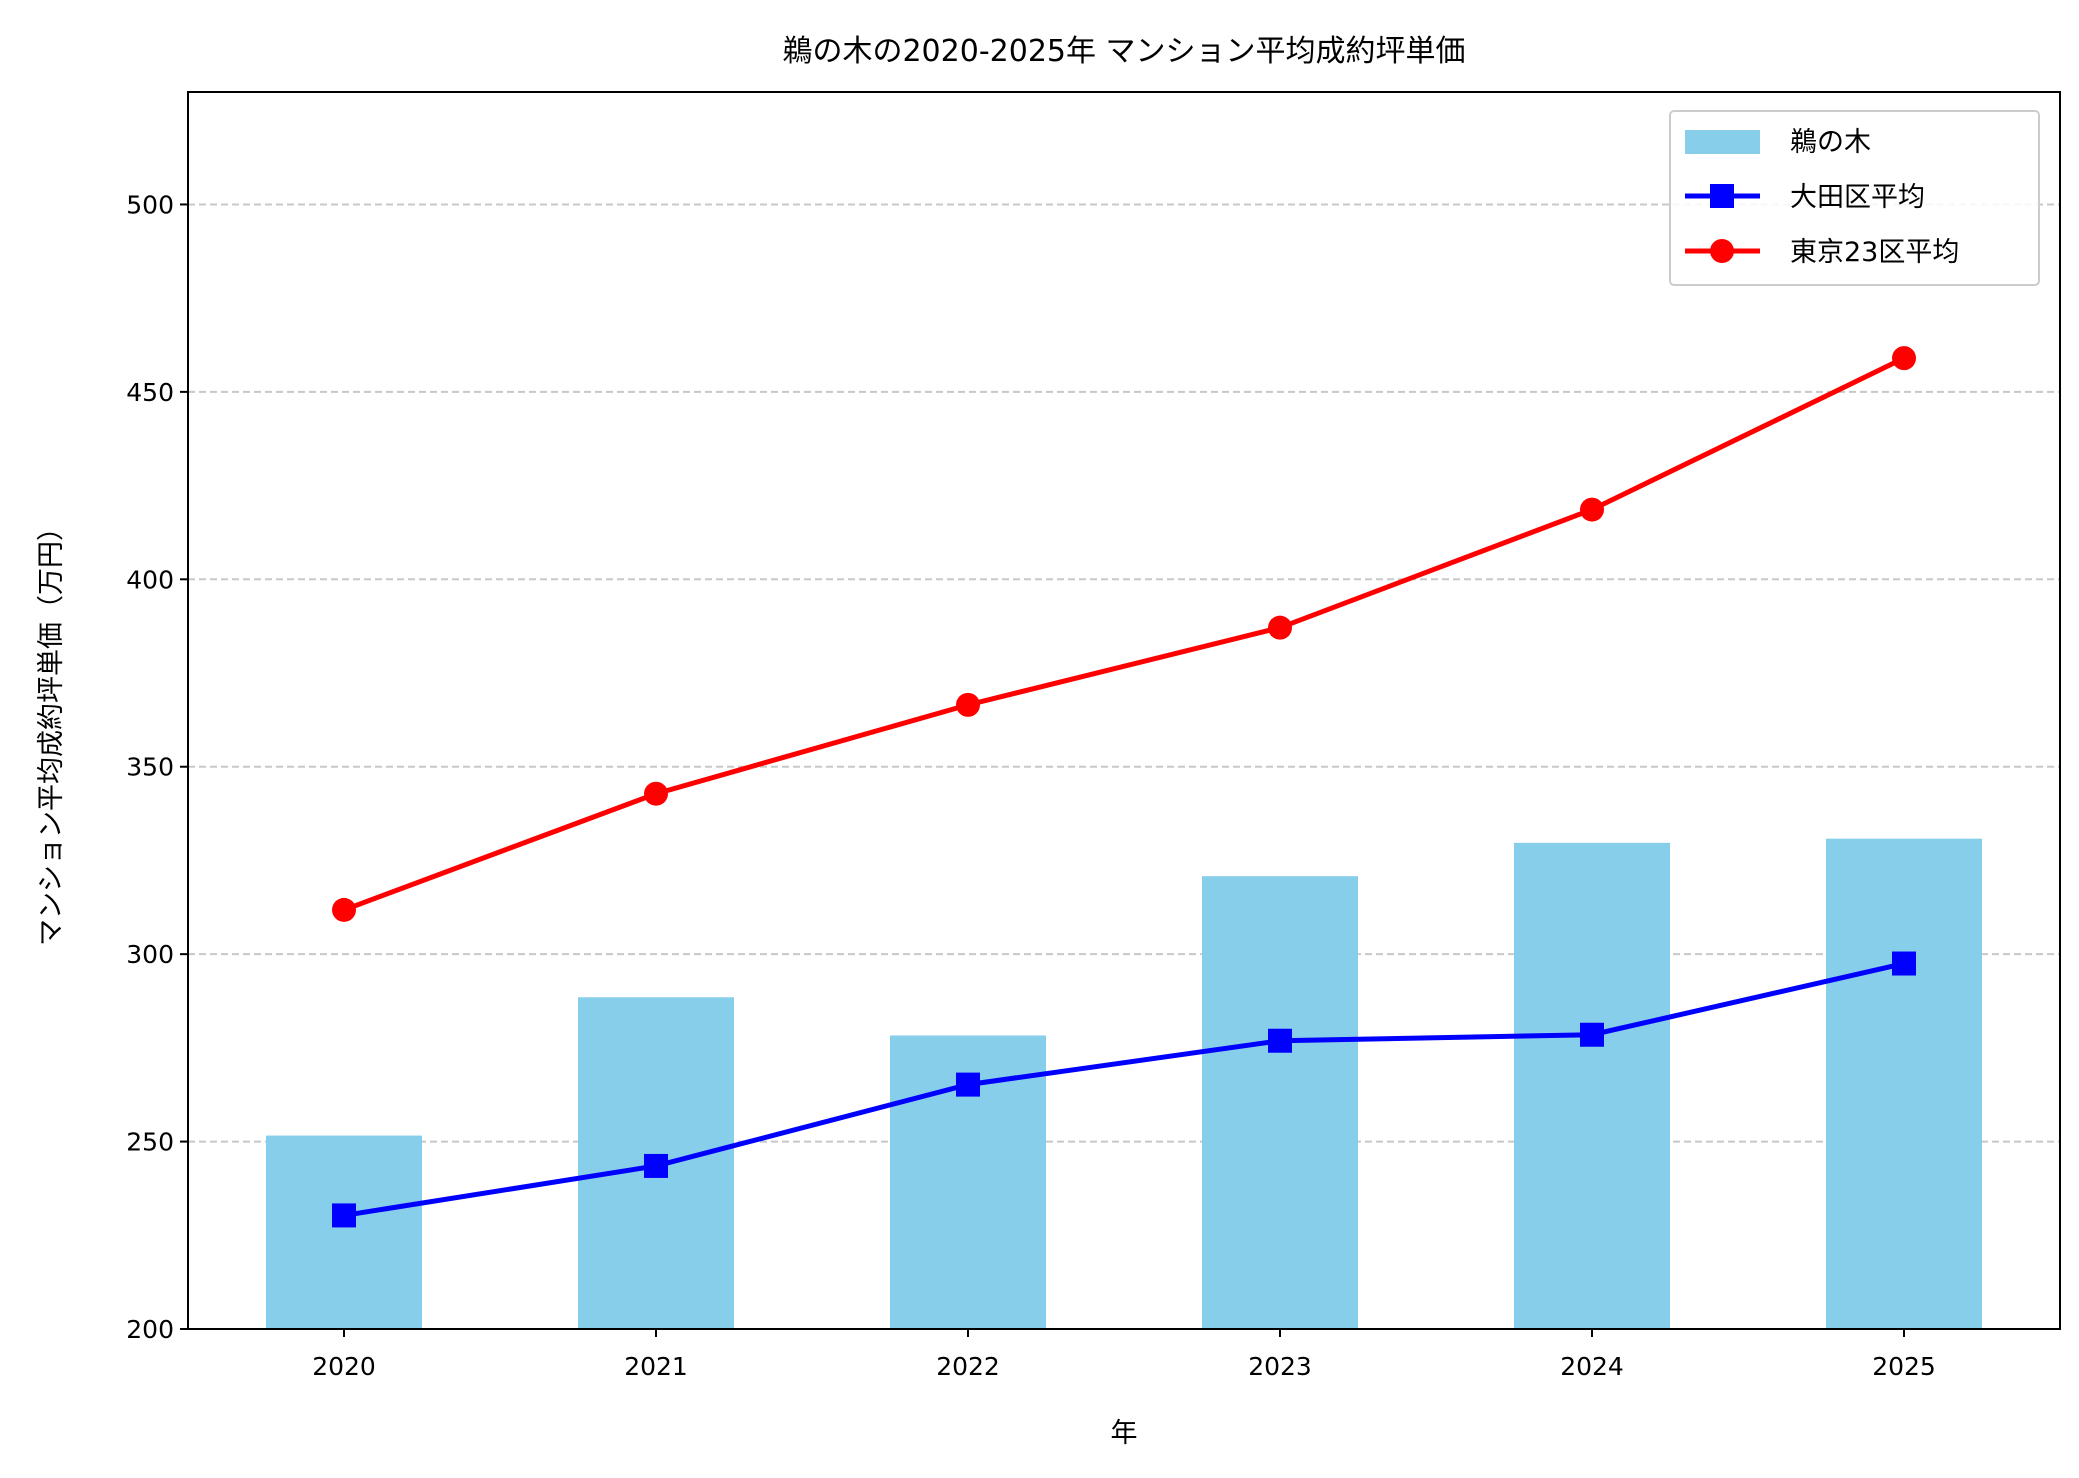 The height and width of the screenshot is (1478, 2079). I want to click on y-tick-label: 500, so click(150, 204).